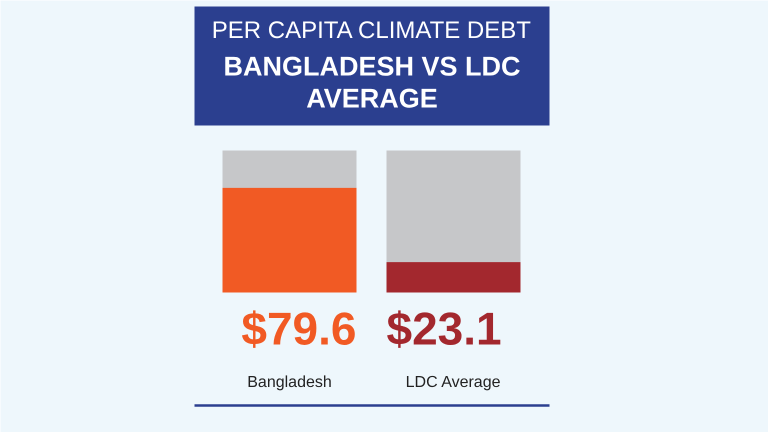  What do you see at coordinates (372, 30) in the screenshot?
I see `chart-title: PER CAPITA CLIMATE DEBT` at bounding box center [372, 30].